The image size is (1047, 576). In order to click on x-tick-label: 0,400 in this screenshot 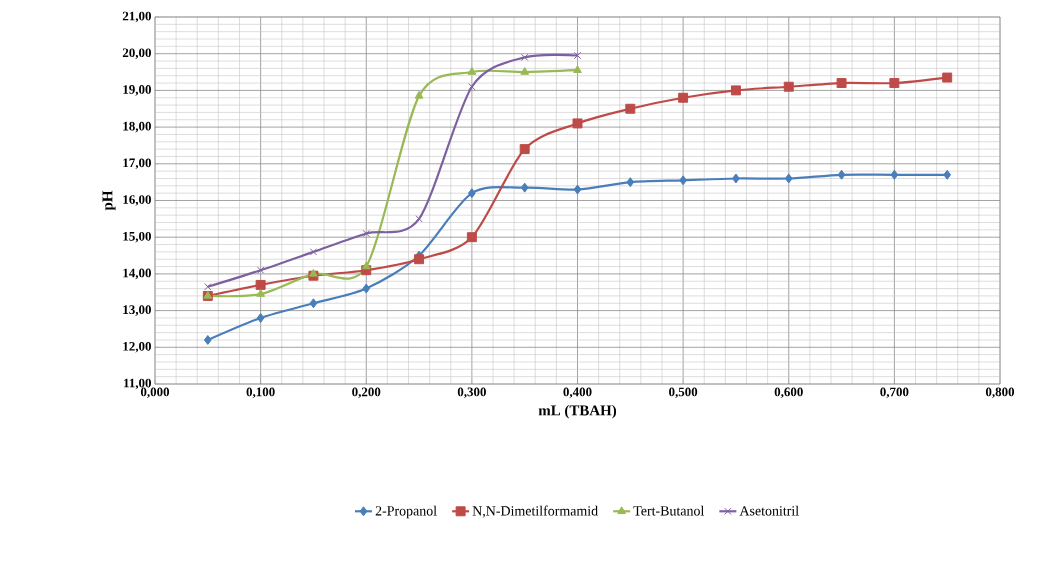, I will do `click(577, 393)`.